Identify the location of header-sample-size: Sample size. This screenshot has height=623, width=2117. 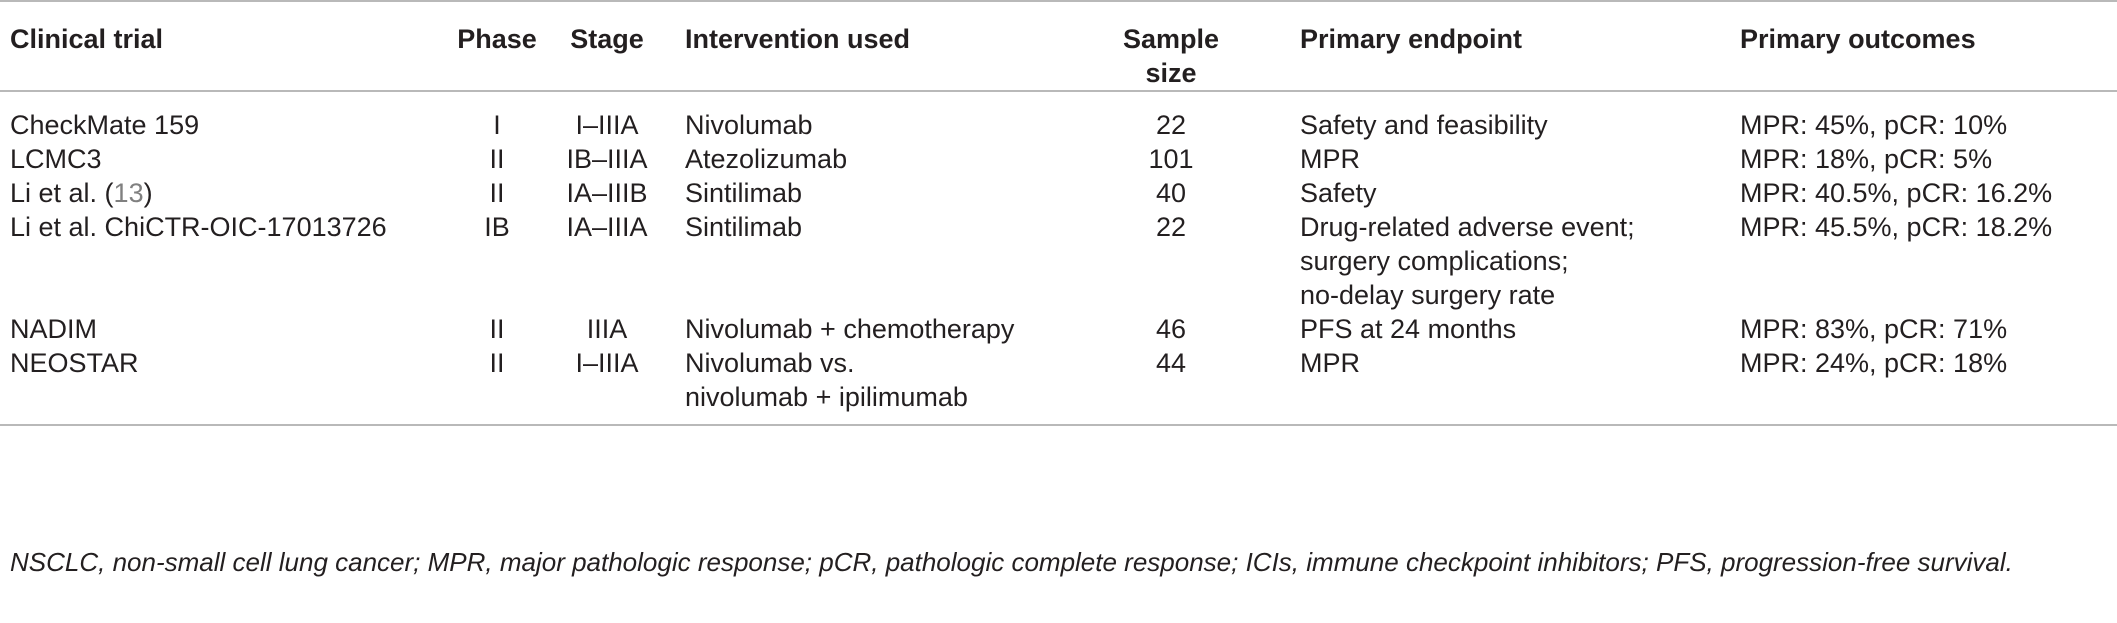
(1171, 46).